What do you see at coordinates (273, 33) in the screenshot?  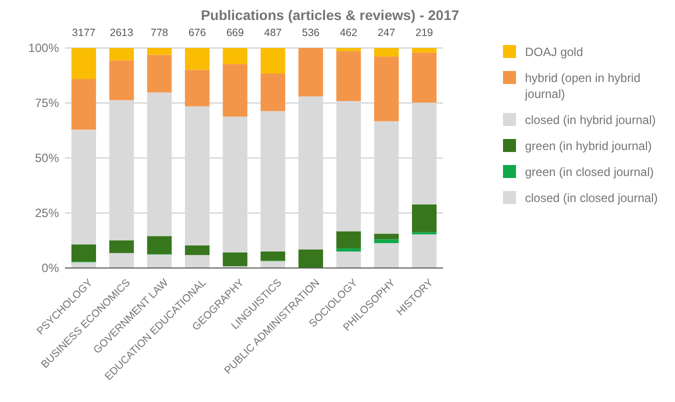 I see `annotation: 487` at bounding box center [273, 33].